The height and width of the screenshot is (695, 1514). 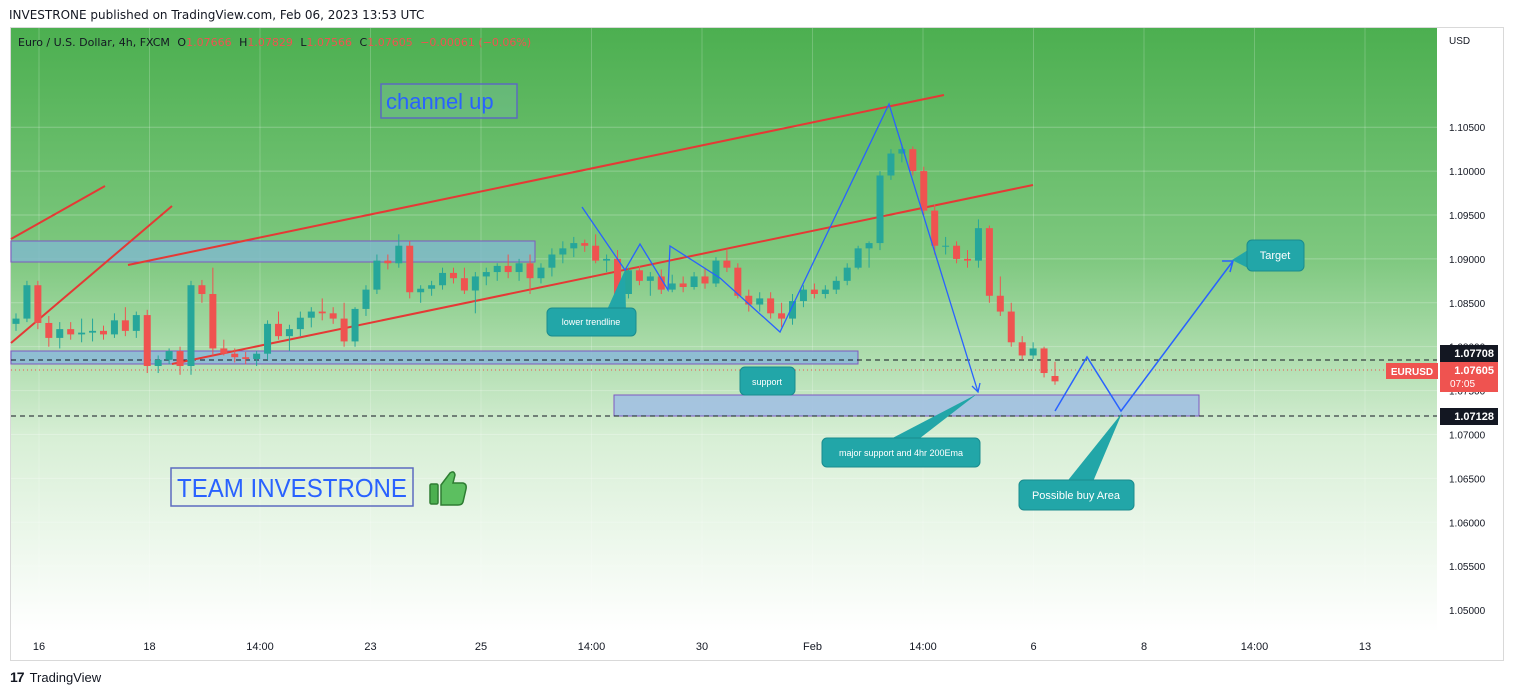 What do you see at coordinates (1033, 647) in the screenshot?
I see `x-tick-label: 6` at bounding box center [1033, 647].